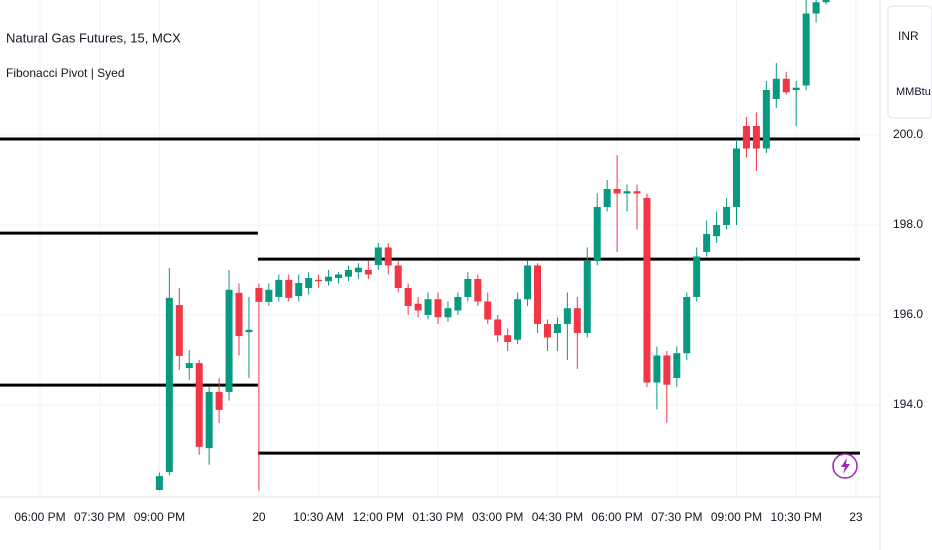 This screenshot has width=932, height=550. I want to click on x-tick-label: 23, so click(856, 517).